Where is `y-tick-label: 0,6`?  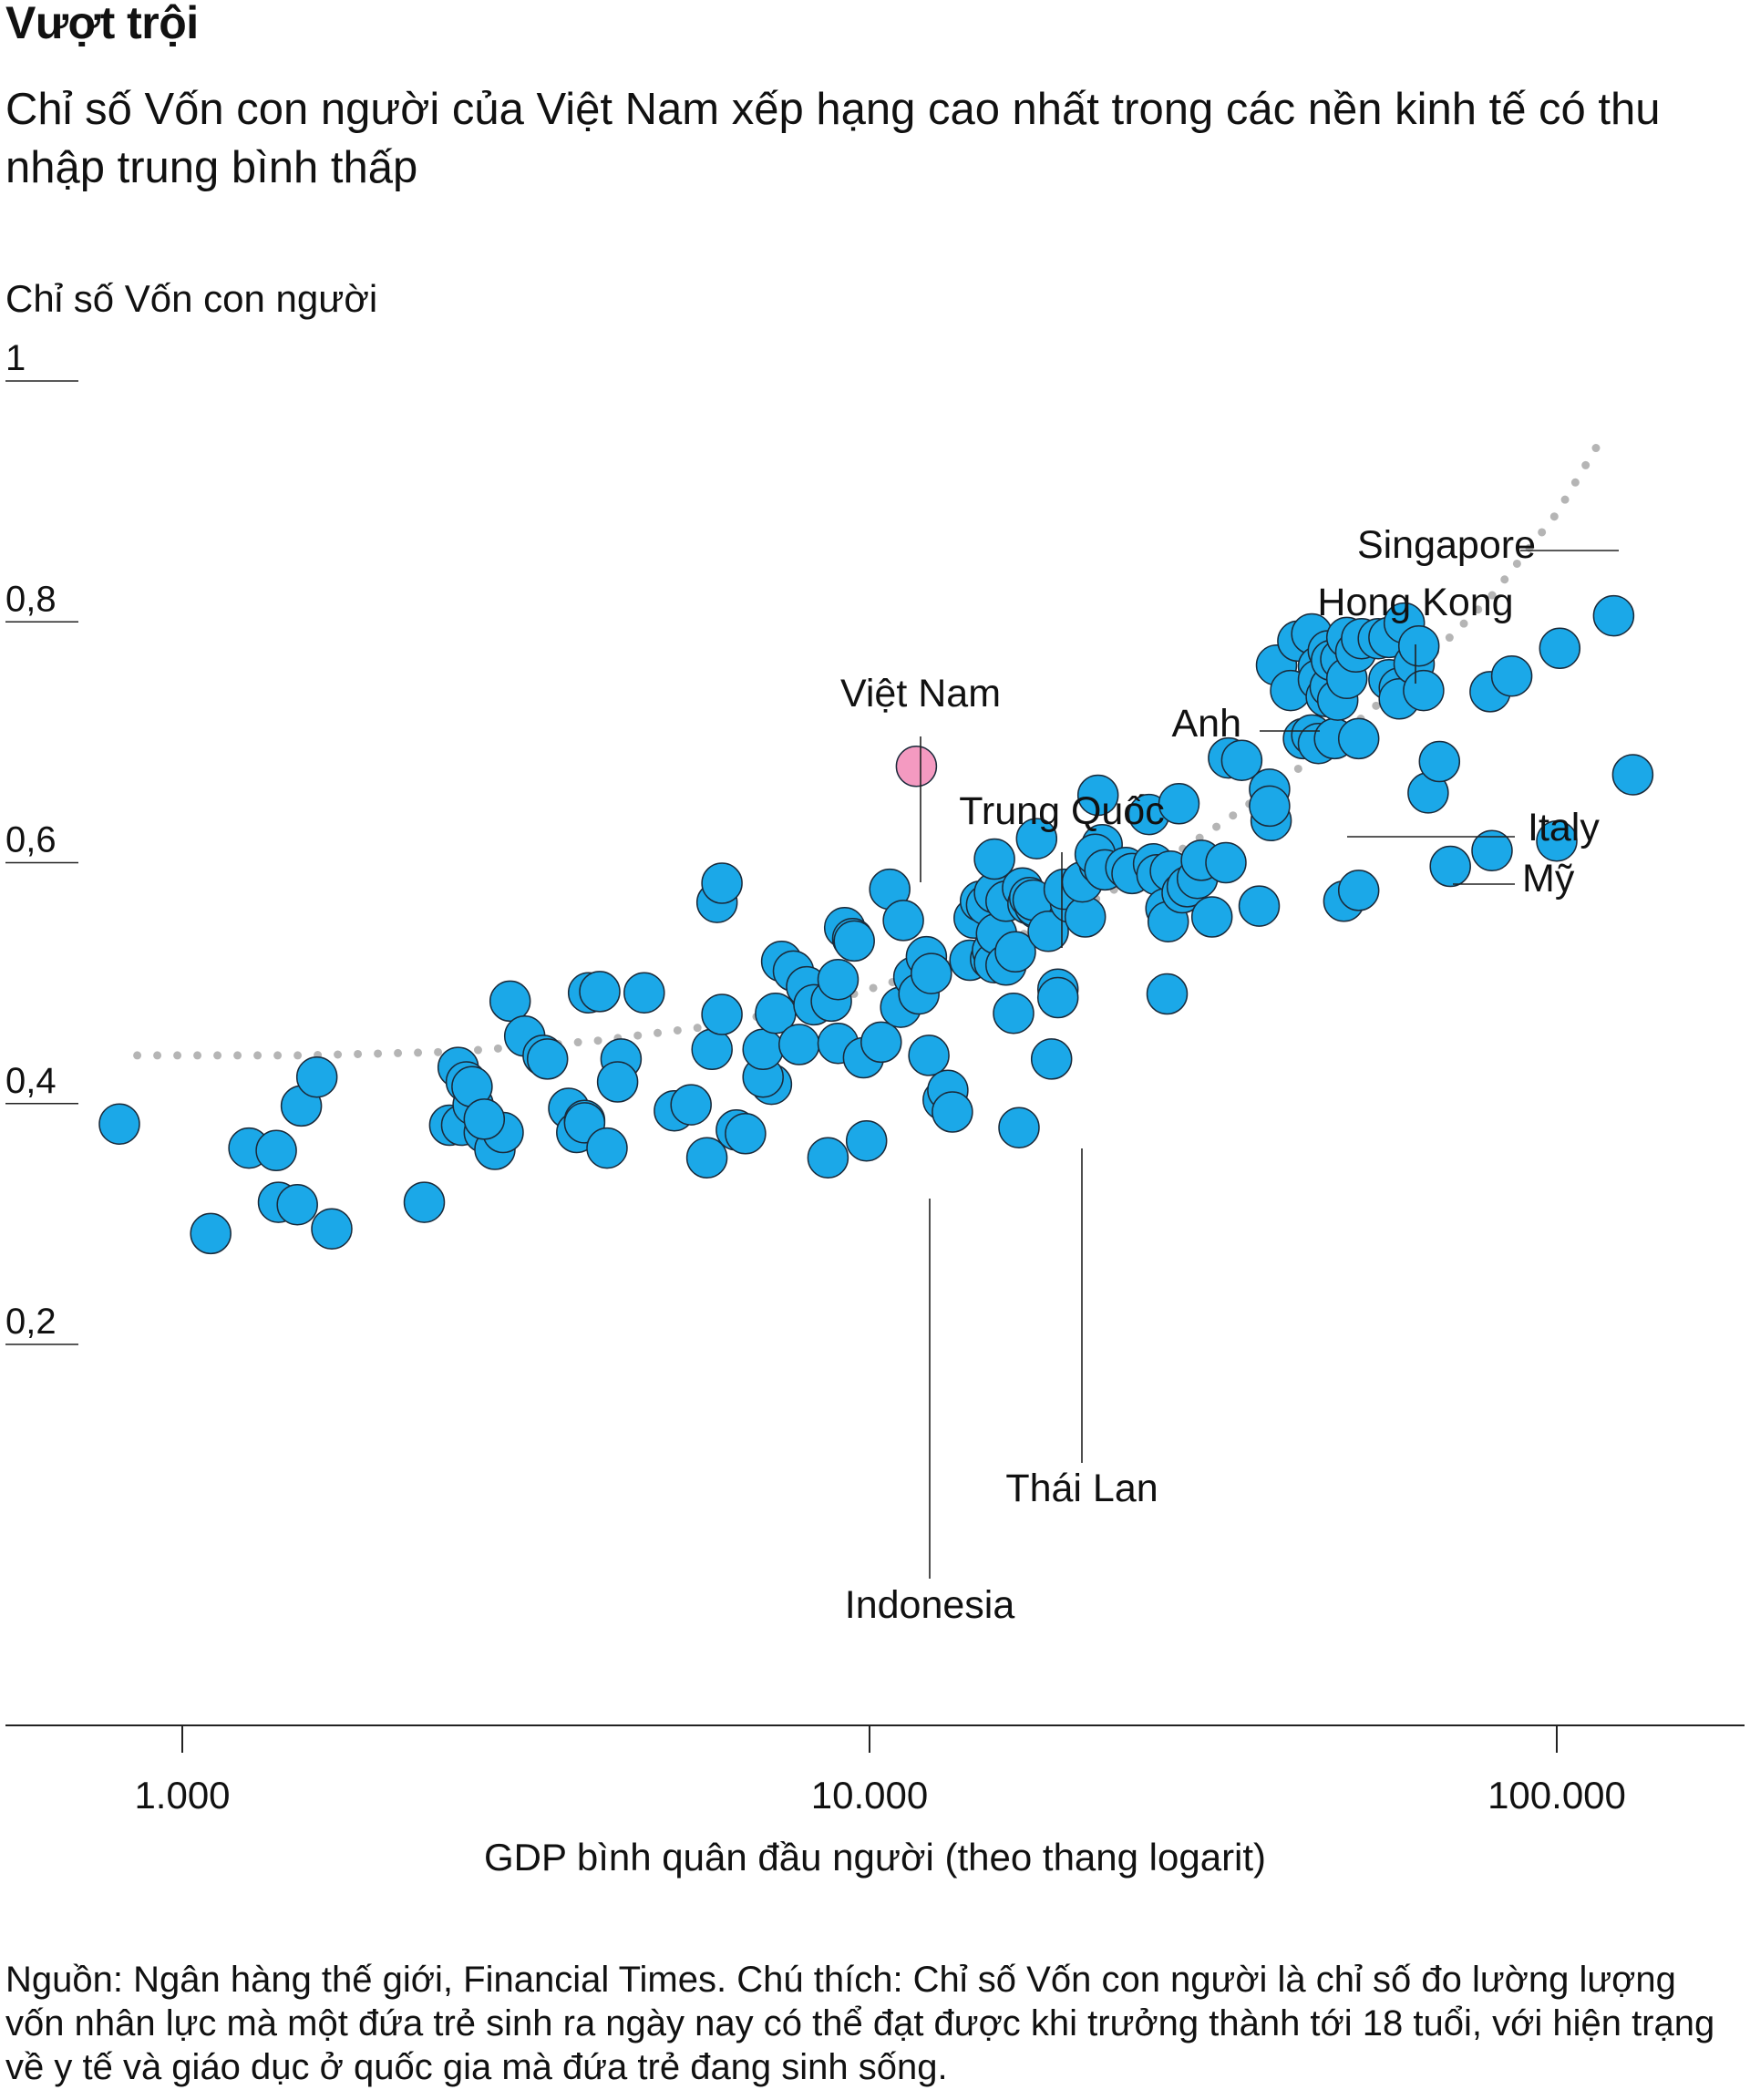
y-tick-label: 0,6 is located at coordinates (31, 840).